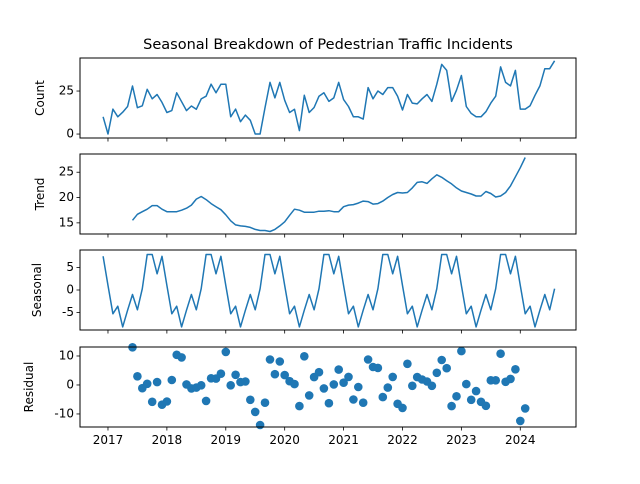 The height and width of the screenshot is (484, 640). Describe the element at coordinates (40, 98) in the screenshot. I see `y-axis-label: Count` at that location.